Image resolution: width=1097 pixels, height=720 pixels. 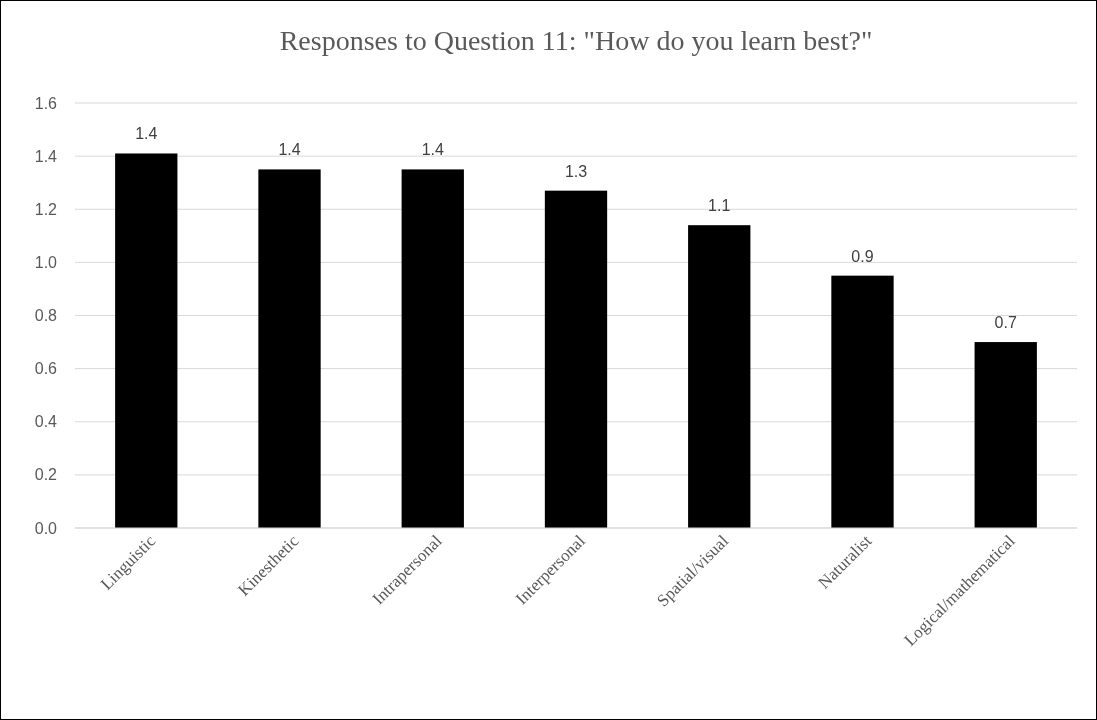 I want to click on data-label: 1.3, so click(x=576, y=171).